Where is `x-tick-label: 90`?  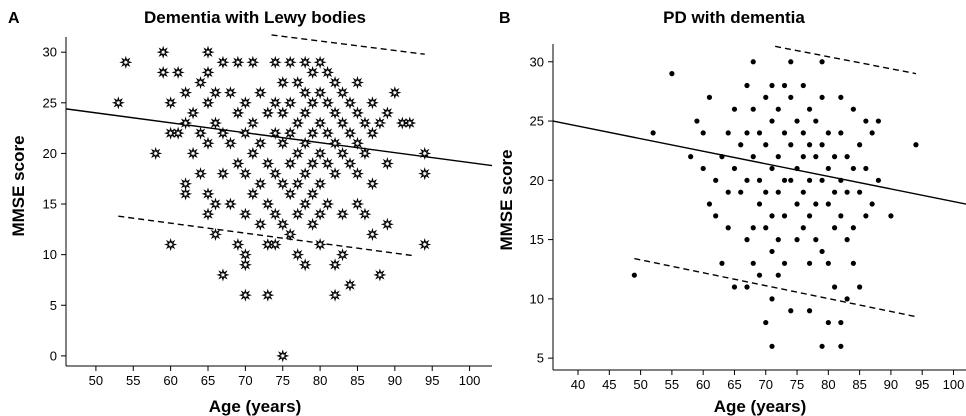
x-tick-label: 90 is located at coordinates (395, 380).